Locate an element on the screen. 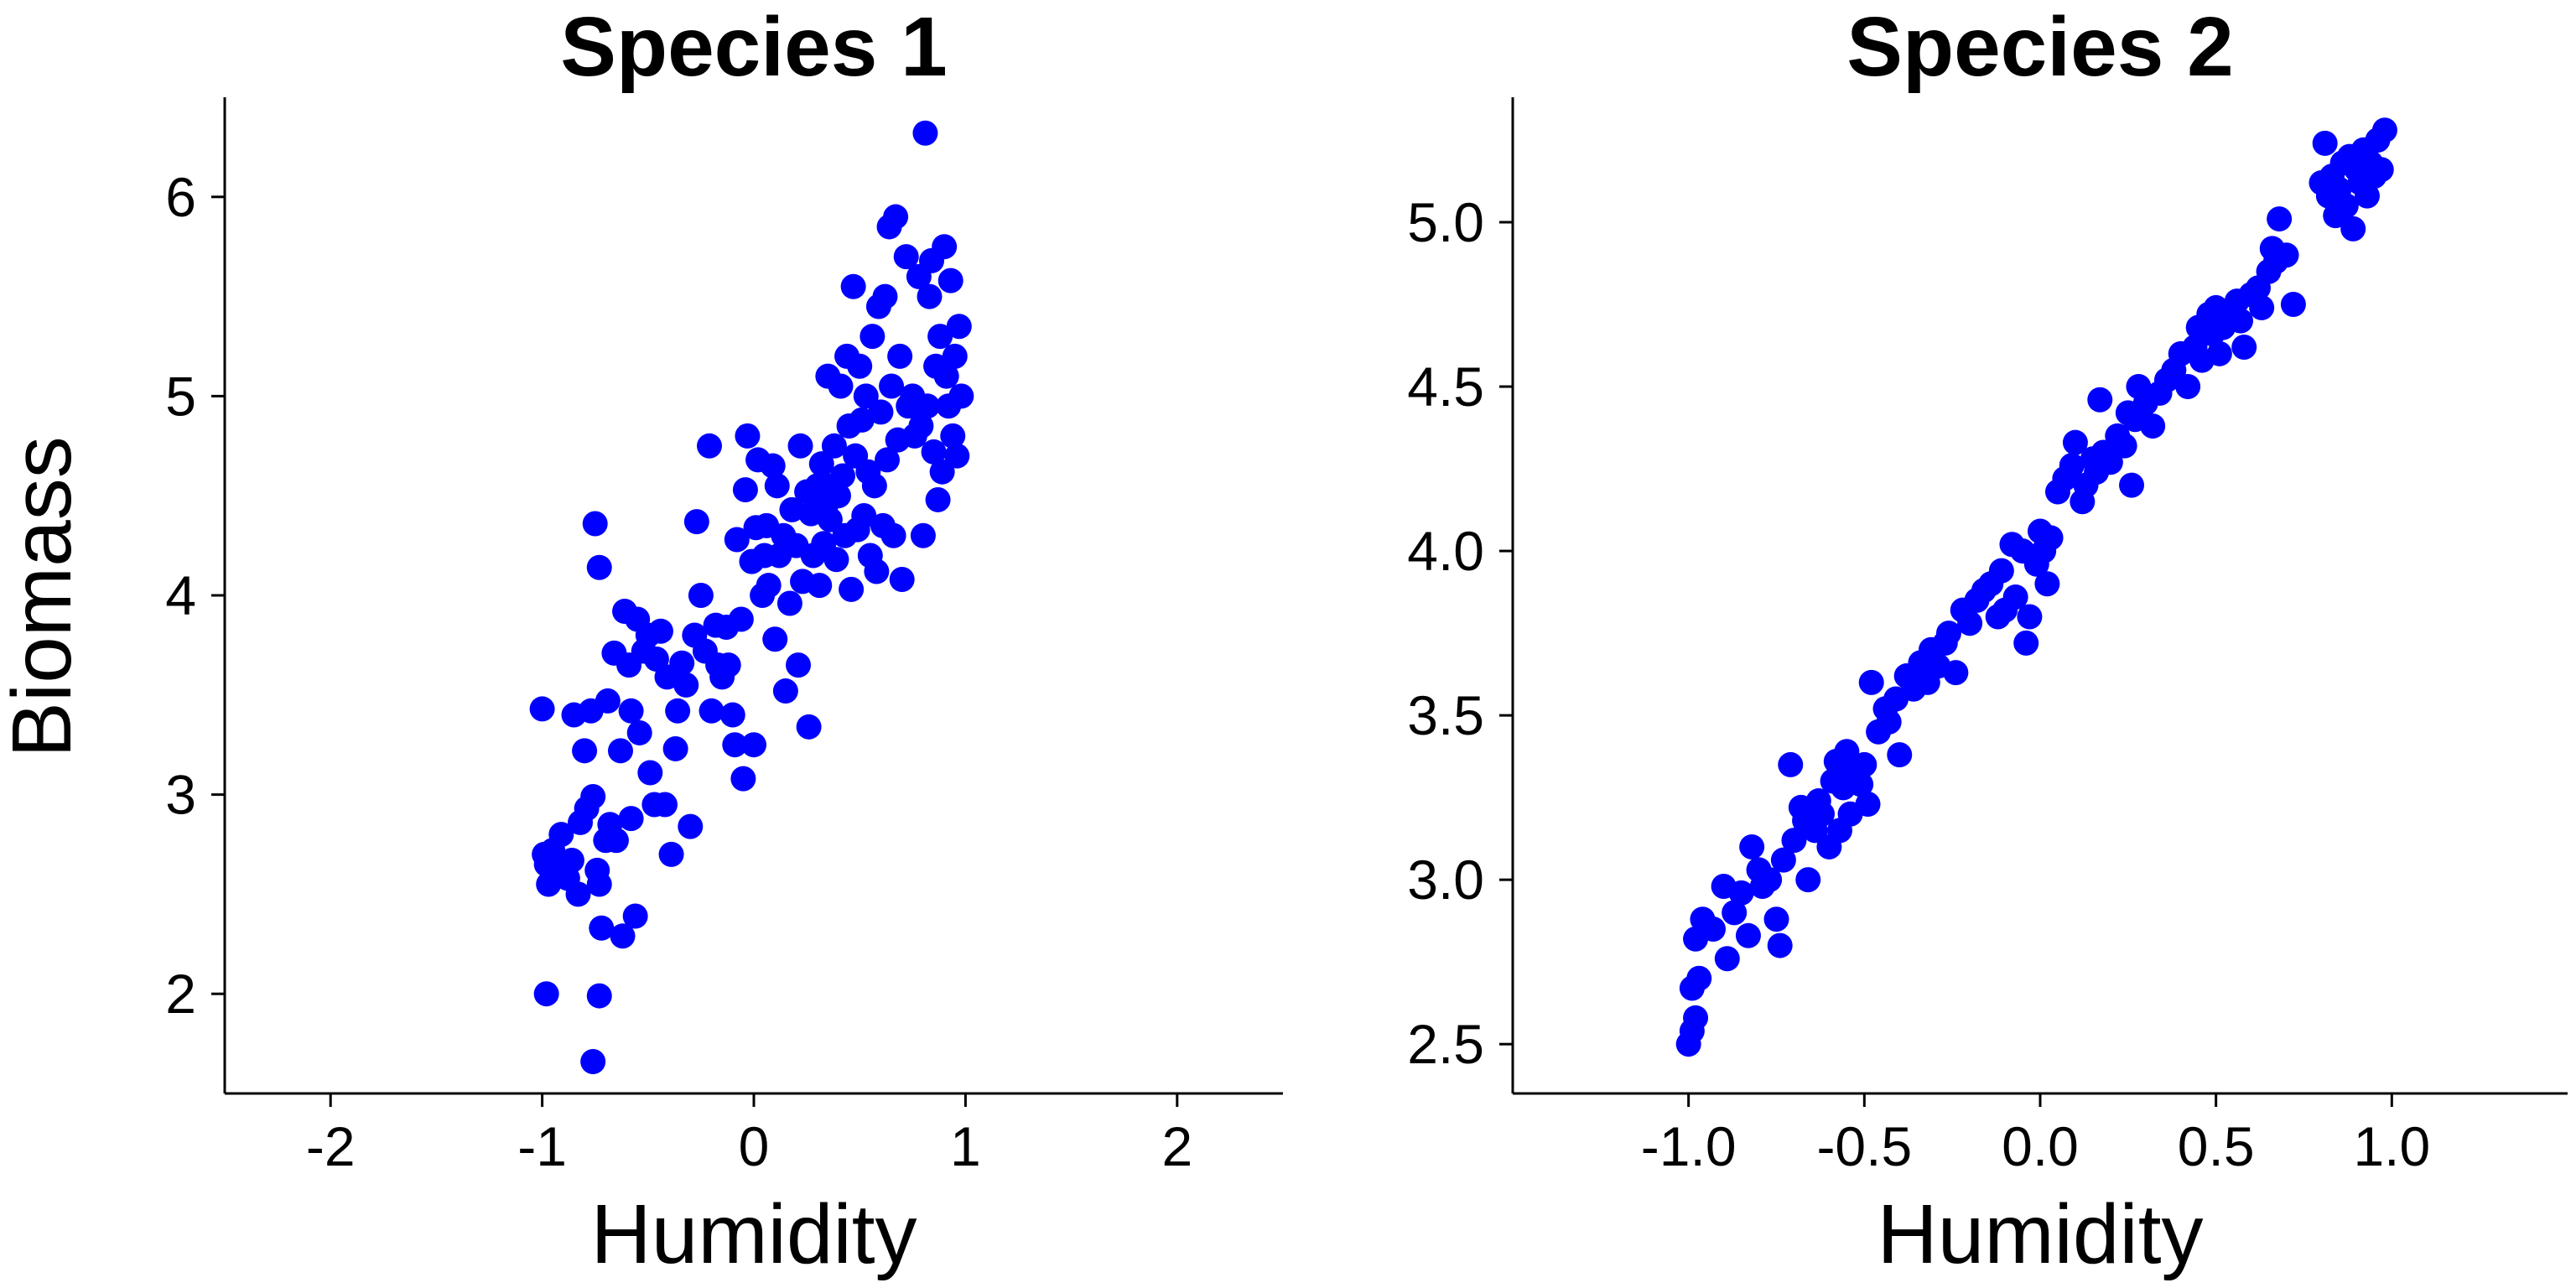 The height and width of the screenshot is (1288, 2576). x-tick-label: -0.5 is located at coordinates (1864, 1146).